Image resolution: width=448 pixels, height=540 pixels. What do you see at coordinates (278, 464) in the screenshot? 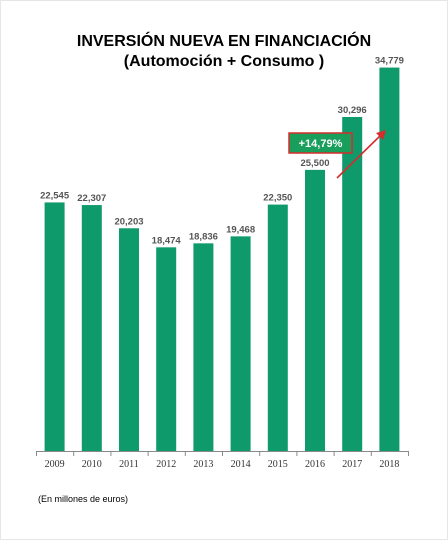
I see `x-tick-label: 2015` at bounding box center [278, 464].